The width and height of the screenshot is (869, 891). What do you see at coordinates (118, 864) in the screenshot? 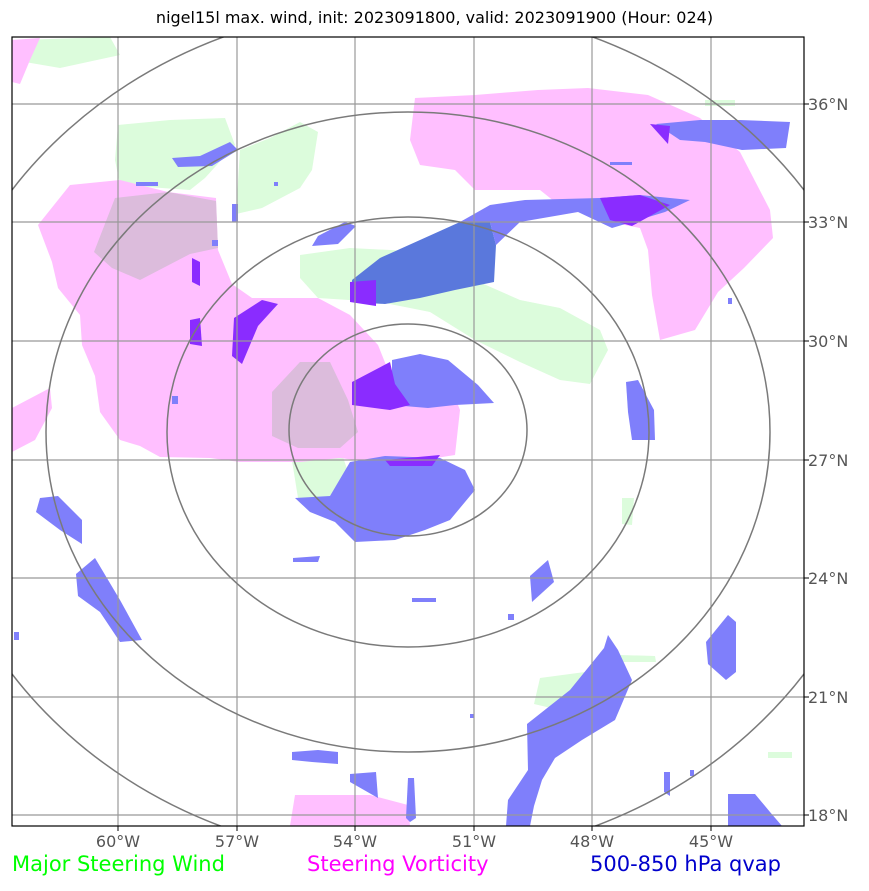
I see `legend-steering-wind: Major Steering Wind` at bounding box center [118, 864].